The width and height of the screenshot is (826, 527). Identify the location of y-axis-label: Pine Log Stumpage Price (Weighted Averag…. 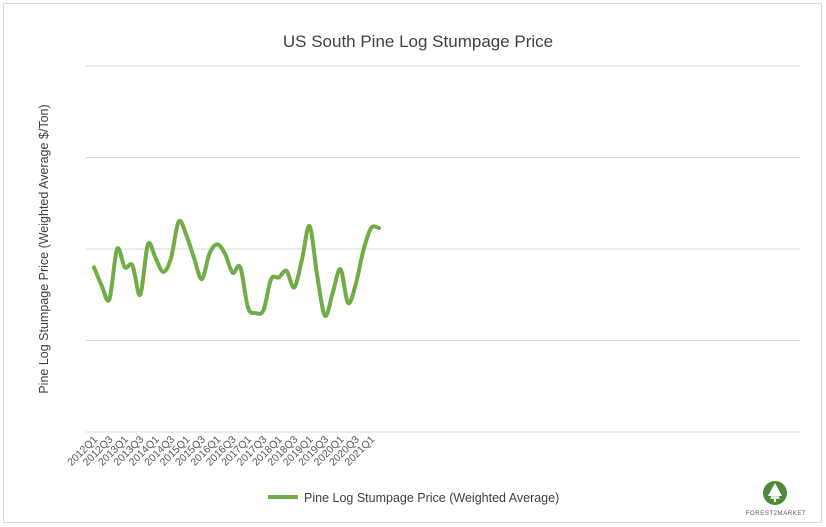
(44, 248).